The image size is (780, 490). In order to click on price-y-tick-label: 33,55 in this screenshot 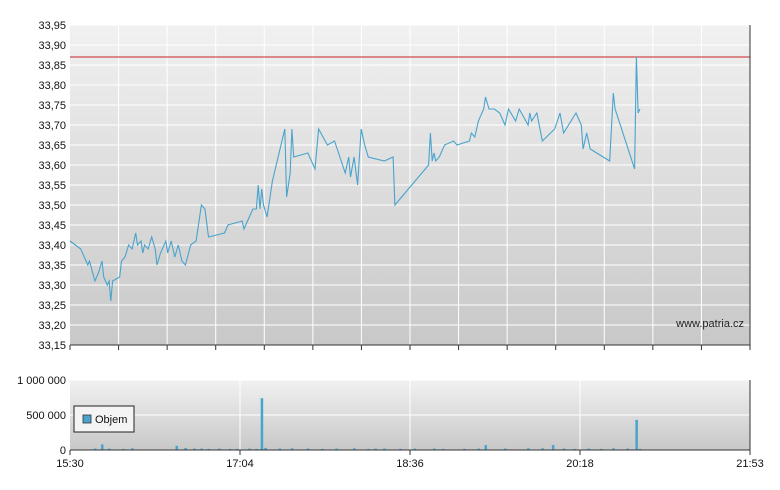, I will do `click(52, 186)`.